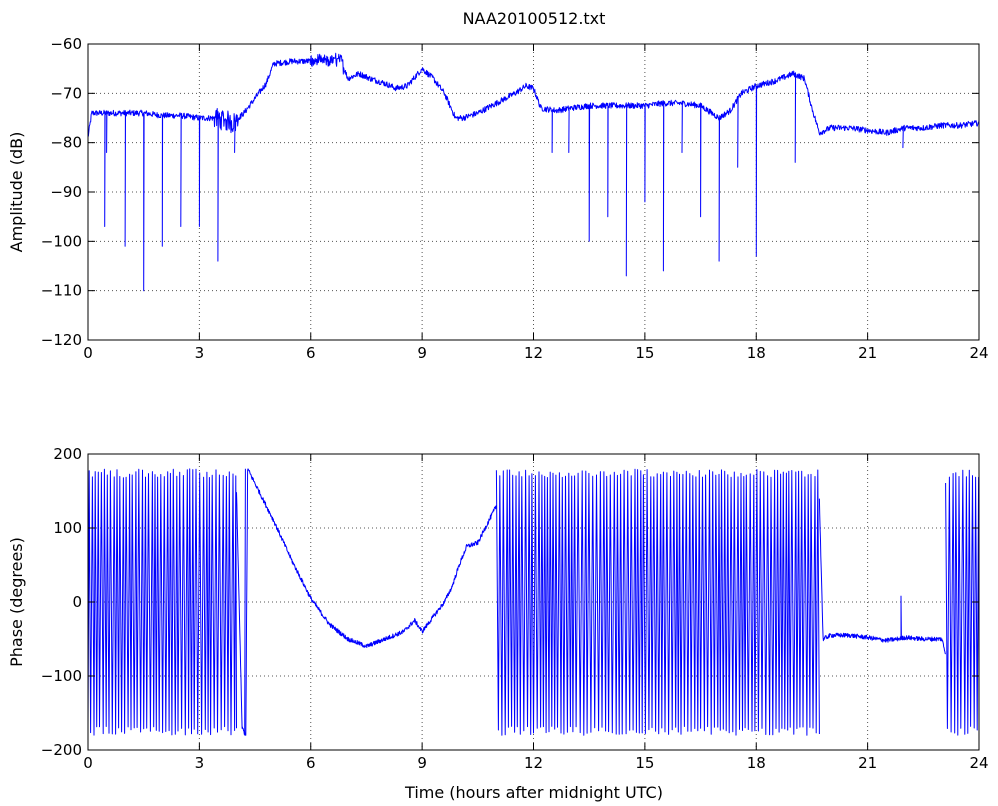  I want to click on phase-y-axis-label: Phase (degrees), so click(16, 602).